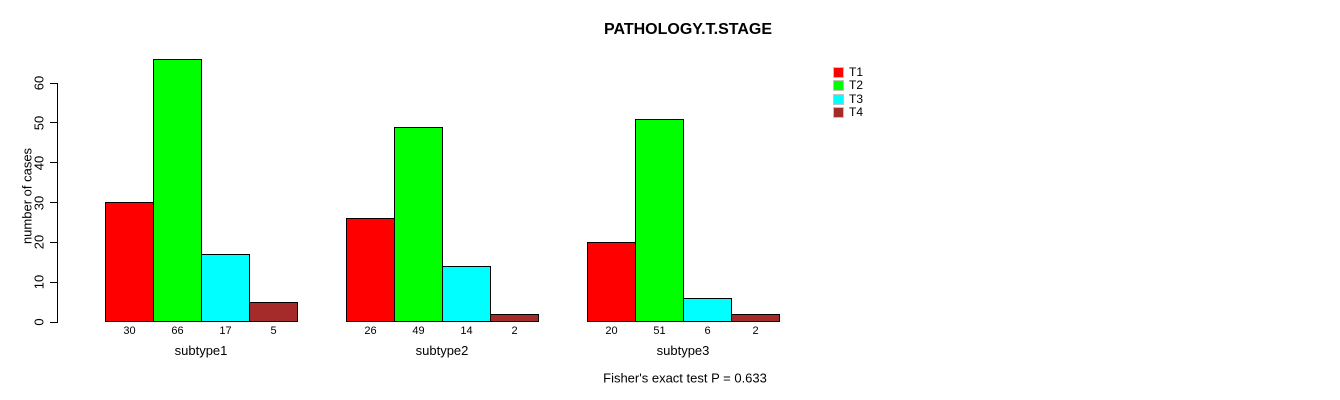  Describe the element at coordinates (39, 123) in the screenshot. I see `y-tick-label: 50` at that location.